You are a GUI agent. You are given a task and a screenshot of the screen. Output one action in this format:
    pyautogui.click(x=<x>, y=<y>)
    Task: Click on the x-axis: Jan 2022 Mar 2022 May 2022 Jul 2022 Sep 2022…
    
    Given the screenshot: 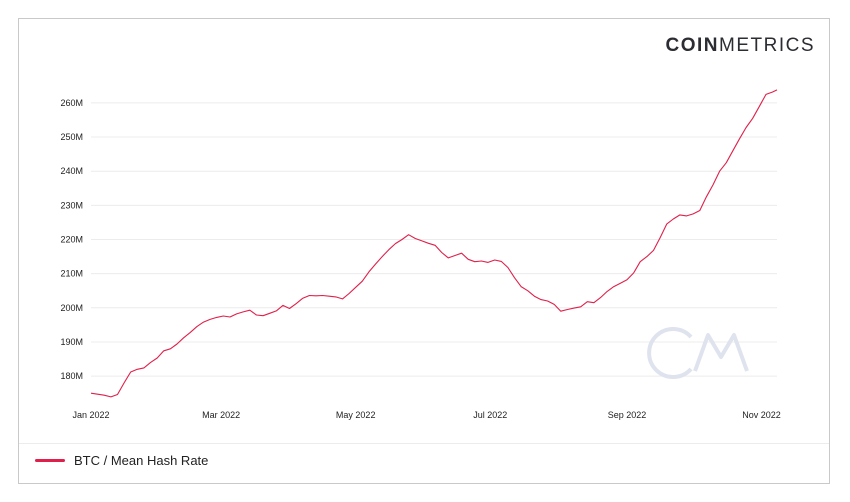 What is the action you would take?
    pyautogui.click(x=426, y=415)
    